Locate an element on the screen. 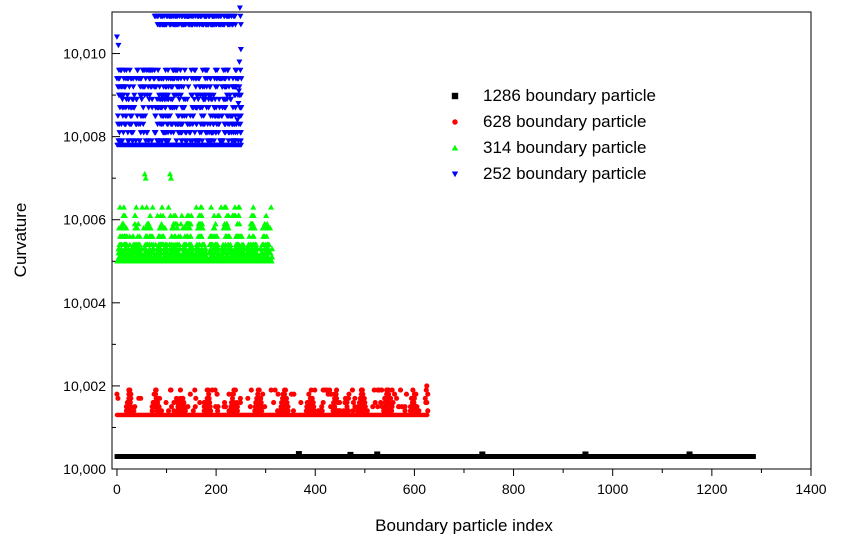  y-axis-ticks: 10,000 10,002 10,004 10,006 10,008 10,010 is located at coordinates (91, 261).